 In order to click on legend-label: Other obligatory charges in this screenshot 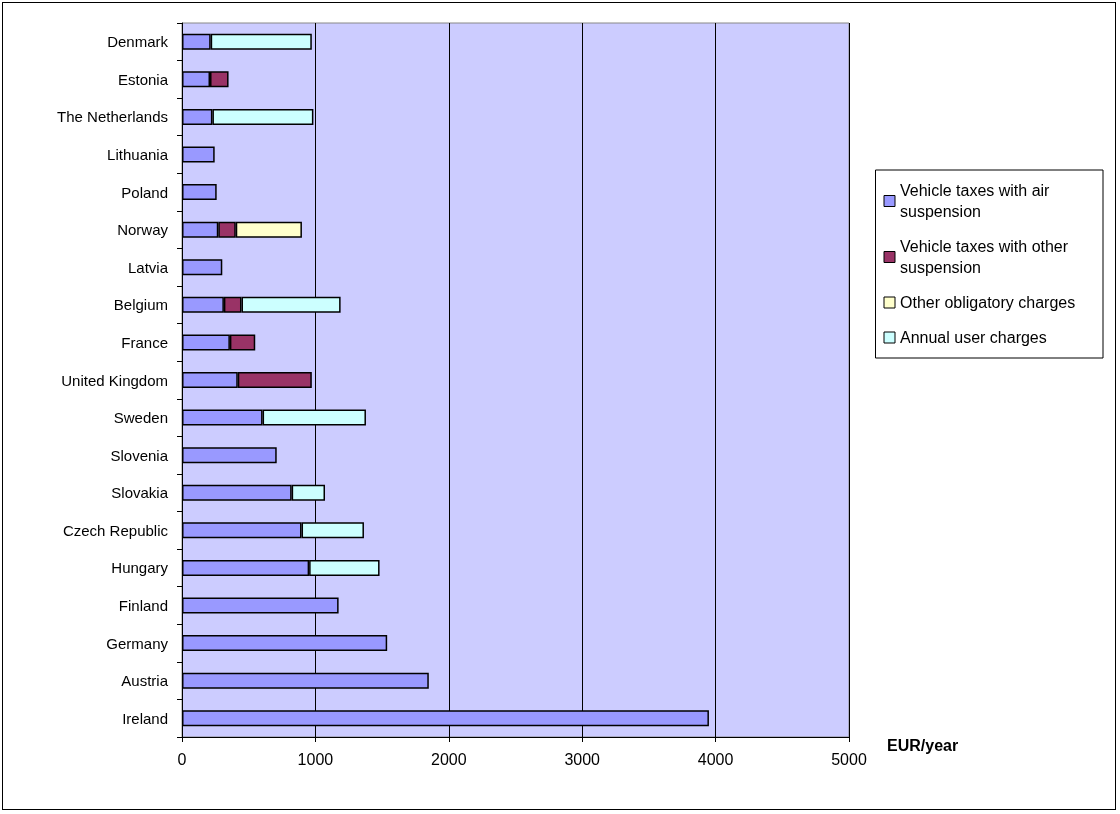, I will do `click(988, 302)`.